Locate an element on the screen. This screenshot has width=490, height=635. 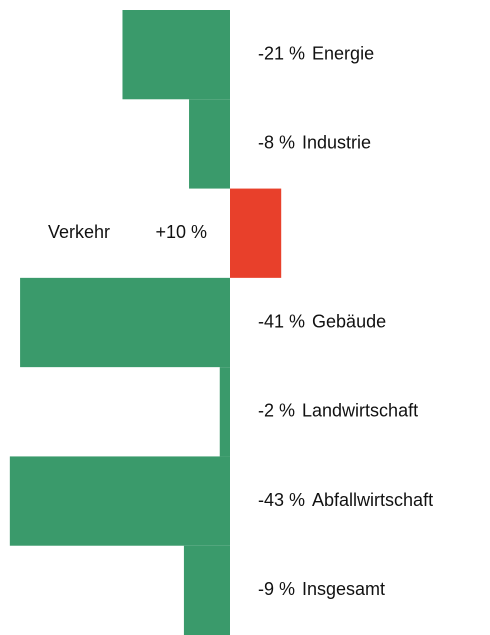
value-label: -21 % is located at coordinates (281, 53).